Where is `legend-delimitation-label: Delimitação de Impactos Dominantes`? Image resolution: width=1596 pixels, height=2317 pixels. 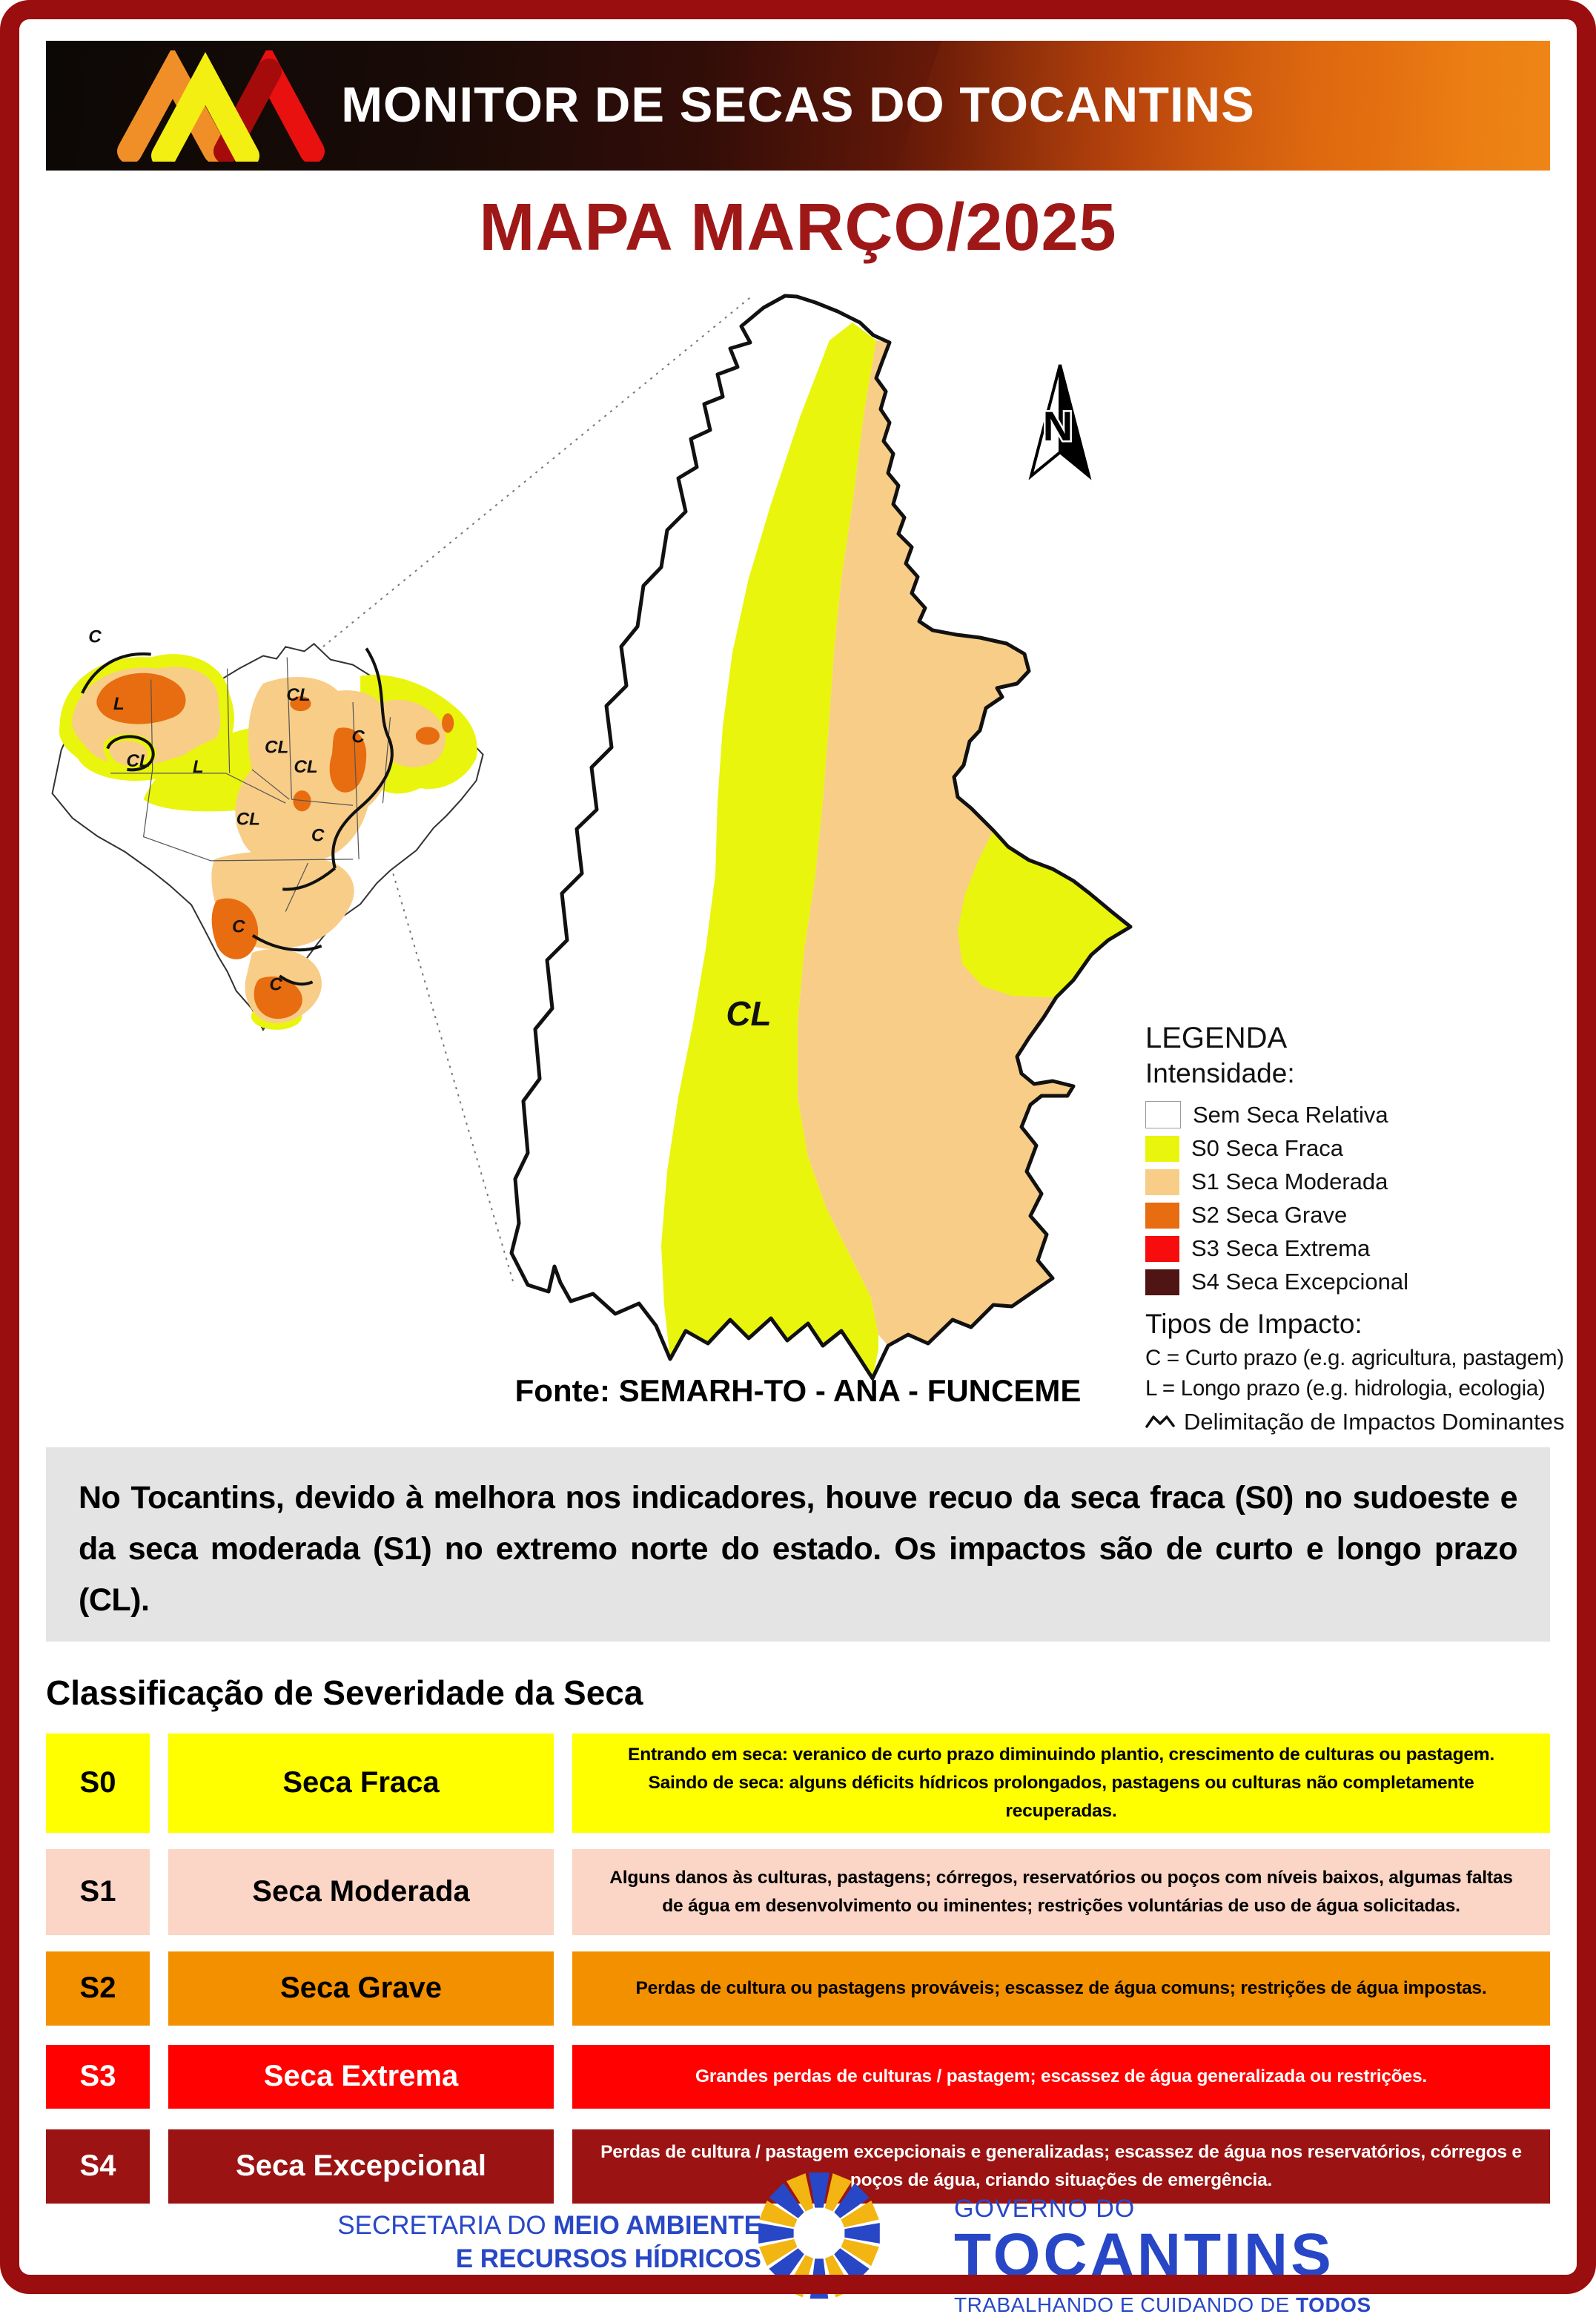
legend-delimitation-label: Delimitação de Impactos Dominantes is located at coordinates (1375, 1422).